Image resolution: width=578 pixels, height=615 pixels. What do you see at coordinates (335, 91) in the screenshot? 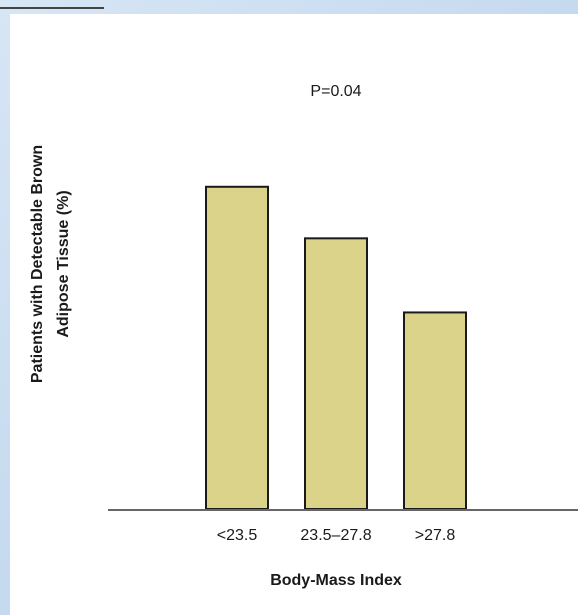
I see `p-value-annotation: P=0.04` at bounding box center [335, 91].